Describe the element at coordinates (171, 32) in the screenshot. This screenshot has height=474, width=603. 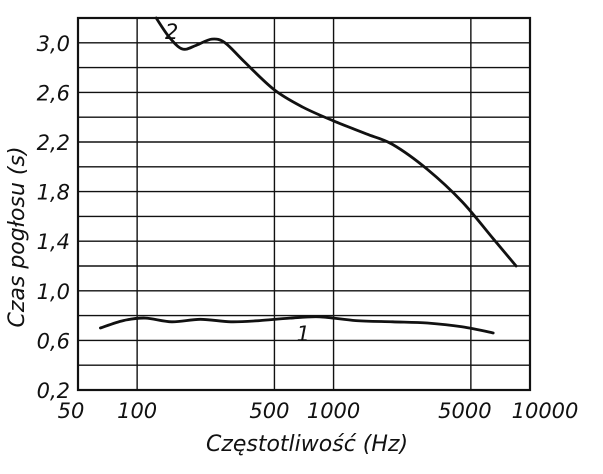
I see `series-label-2: 2` at that location.